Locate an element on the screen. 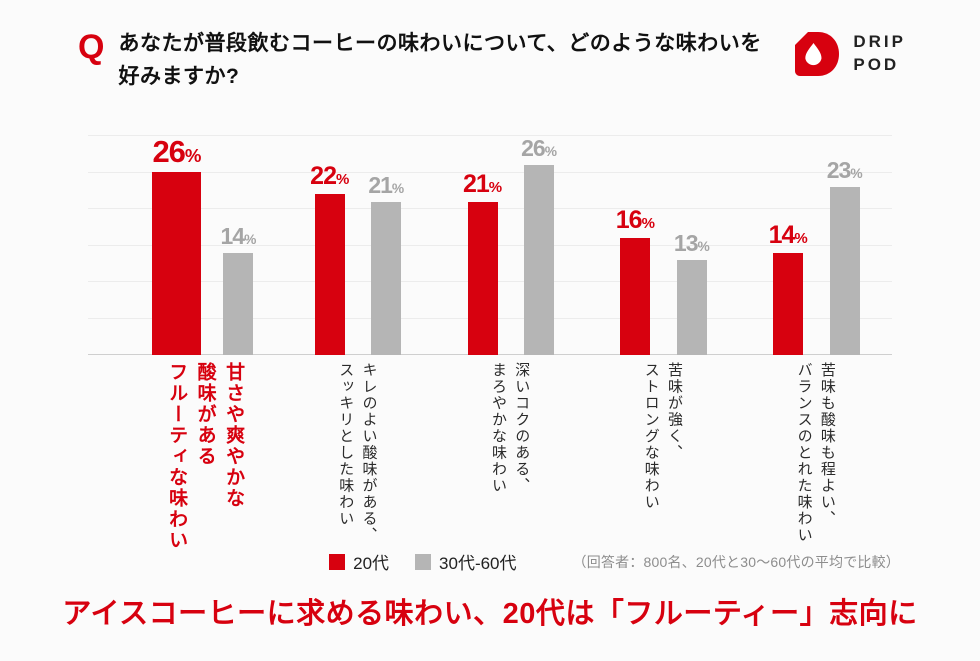 Image resolution: width=980 pixels, height=661 pixels. bar-group: 26% 14% is located at coordinates (204, 245).